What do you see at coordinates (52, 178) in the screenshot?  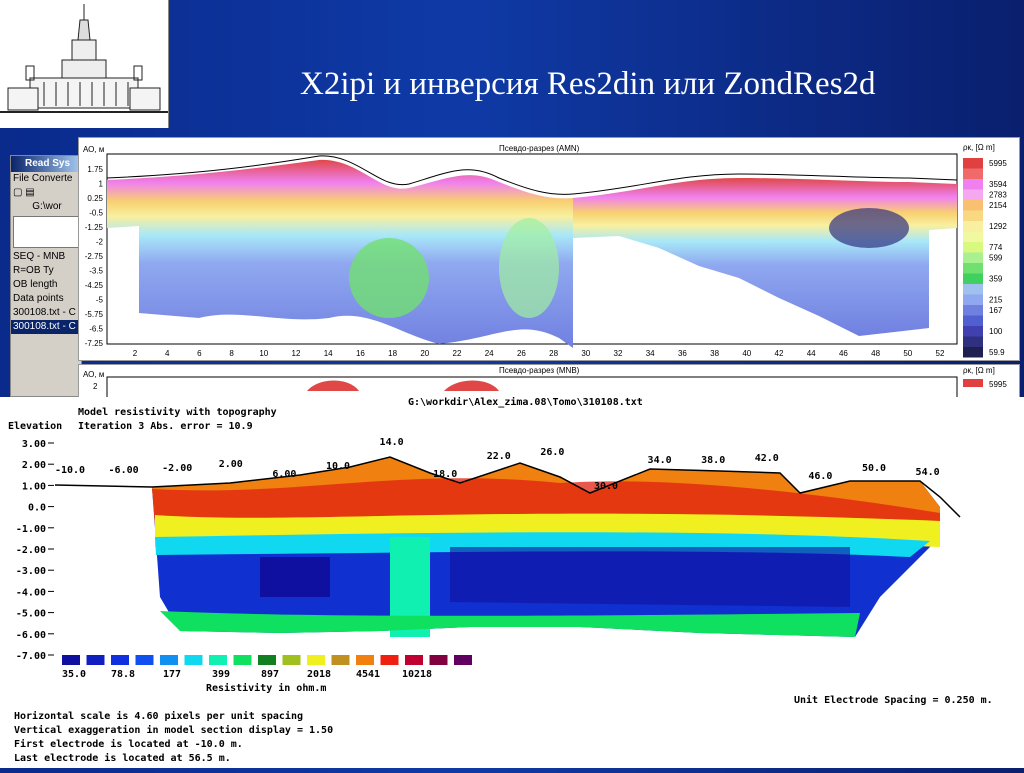 I see `menu-convert: Converte` at bounding box center [52, 178].